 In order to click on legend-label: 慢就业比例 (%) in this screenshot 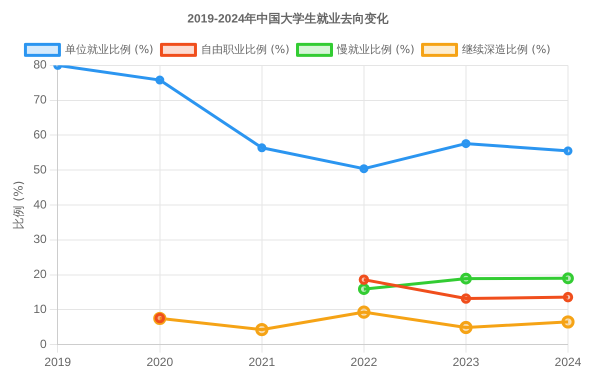, I will do `click(375, 49)`.